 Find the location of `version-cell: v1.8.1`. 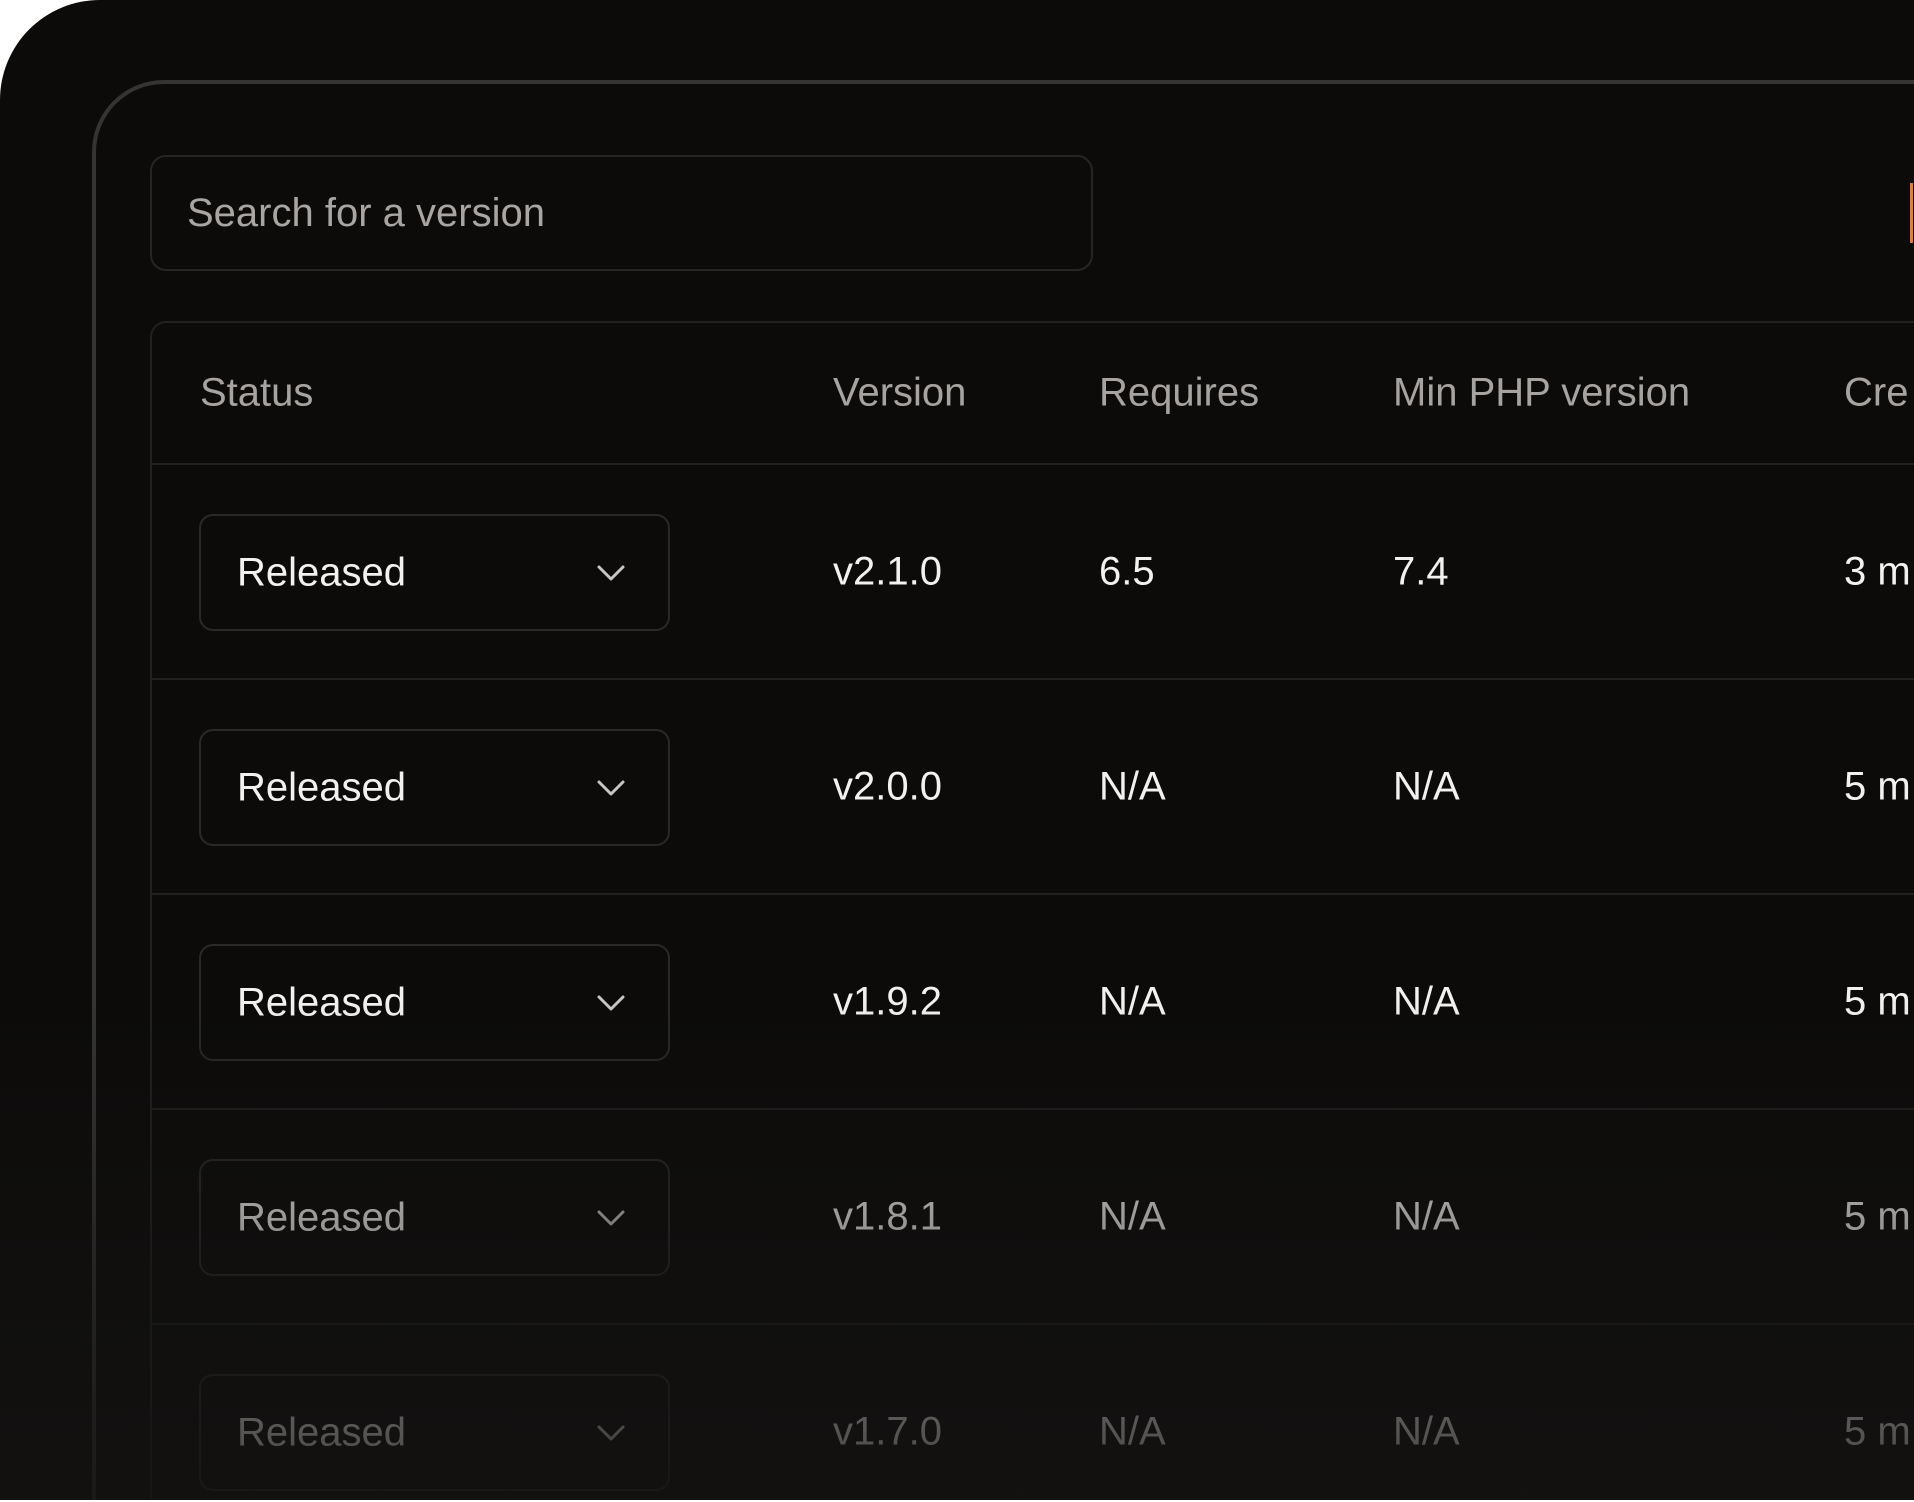

version-cell: v1.8.1 is located at coordinates (887, 1216).